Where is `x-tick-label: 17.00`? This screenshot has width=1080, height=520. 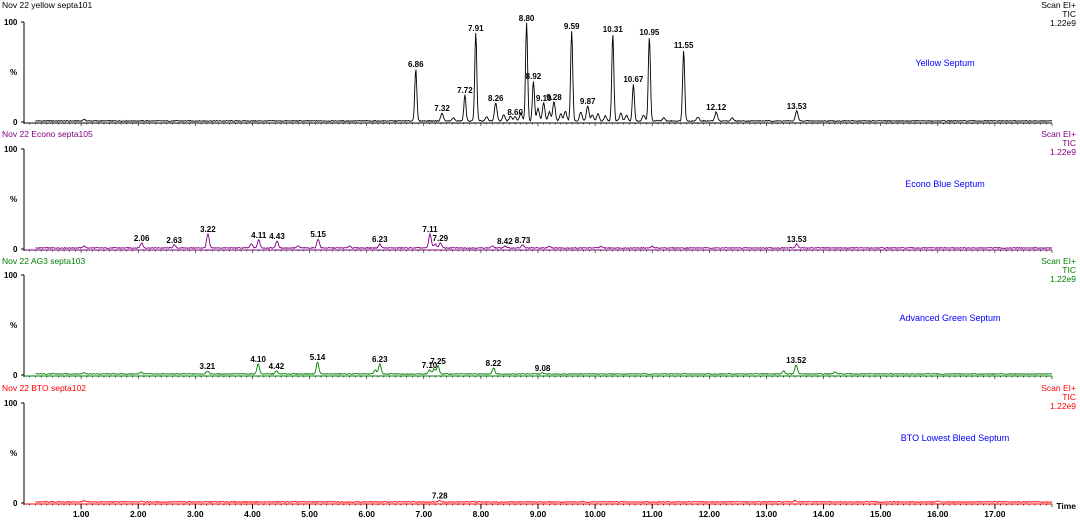 x-tick-label: 17.00 is located at coordinates (995, 514).